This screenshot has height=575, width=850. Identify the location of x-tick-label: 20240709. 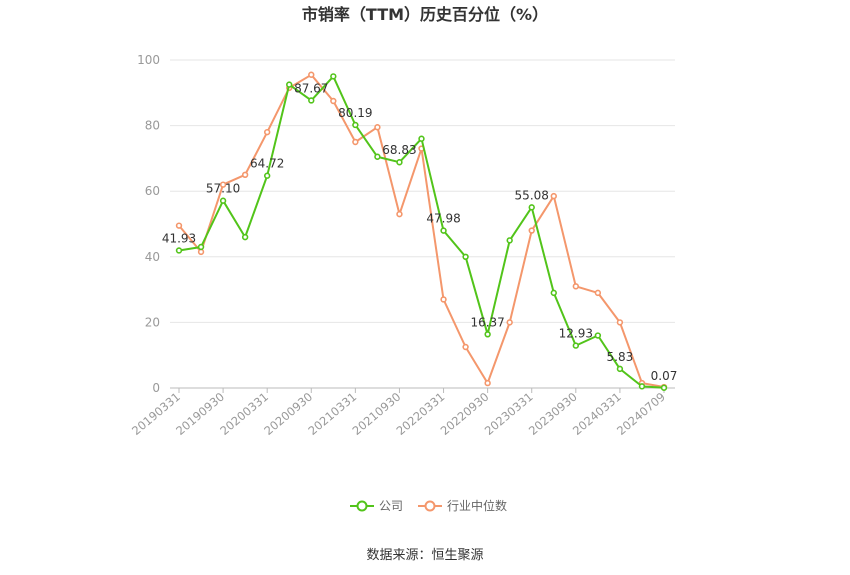
(641, 414).